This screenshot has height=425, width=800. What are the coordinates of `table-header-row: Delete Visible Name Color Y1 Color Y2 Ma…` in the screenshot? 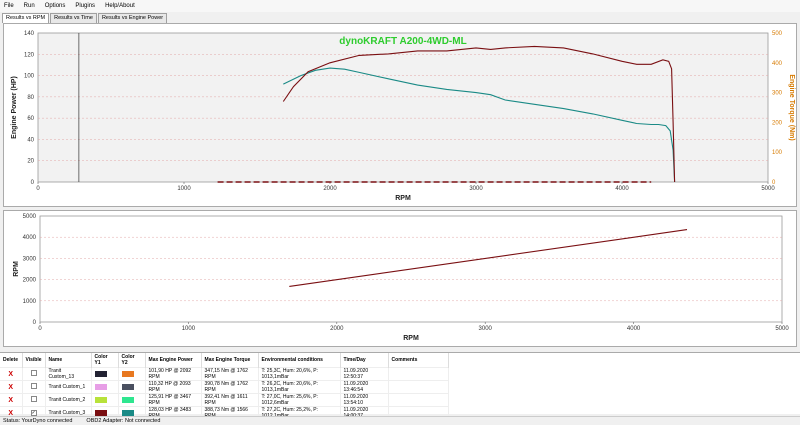 It's located at (224, 360).